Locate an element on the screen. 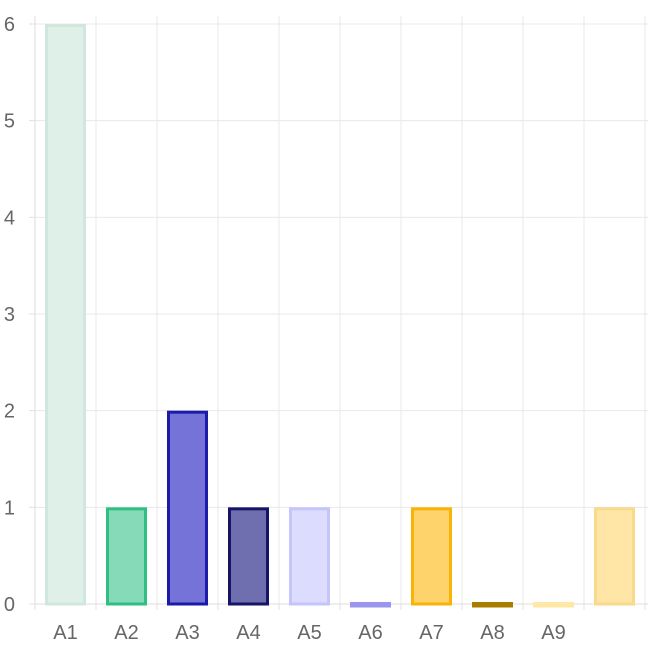  y-tick-label: 6 is located at coordinates (9, 25).